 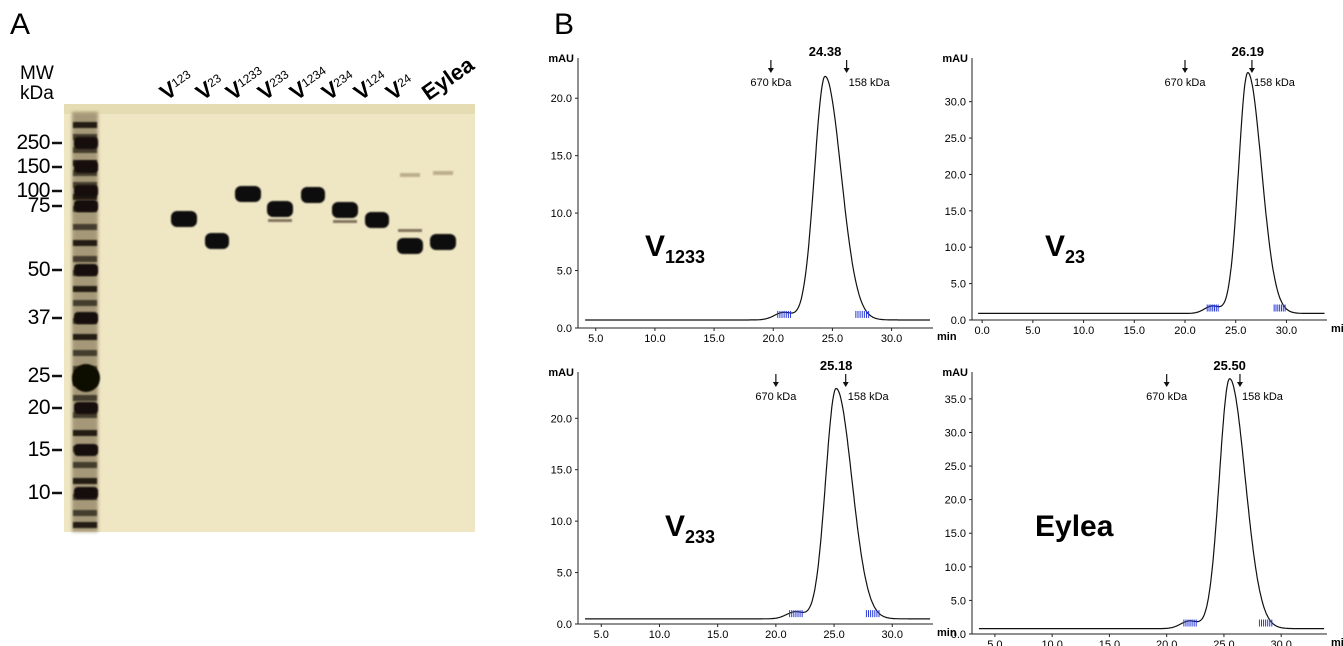 I want to click on y-tick-label: 15.0, so click(x=955, y=212).